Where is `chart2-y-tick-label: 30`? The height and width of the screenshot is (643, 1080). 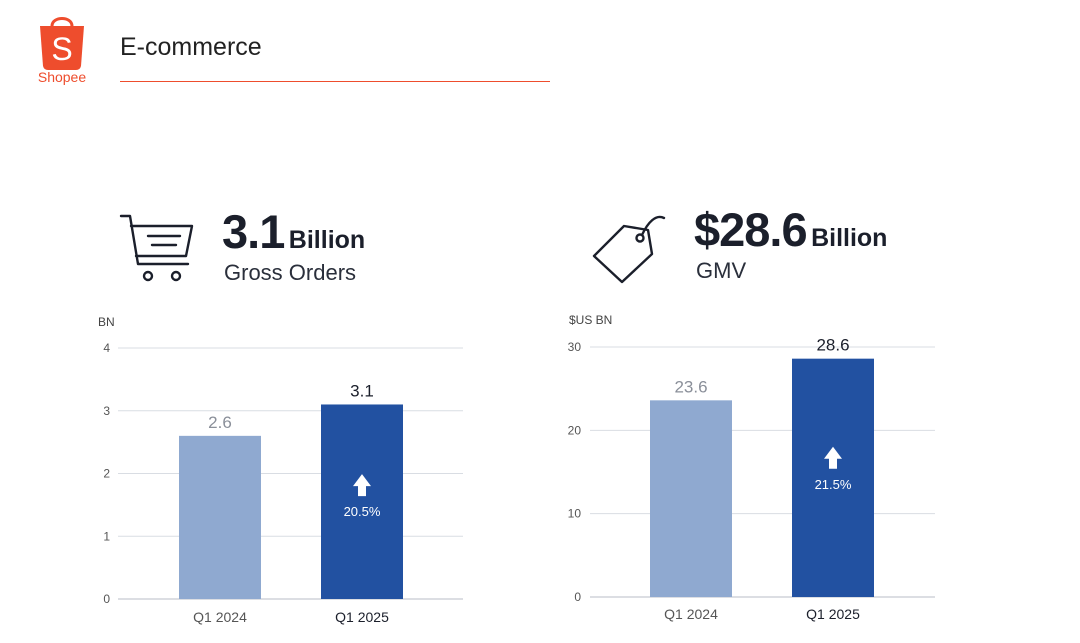
chart2-y-tick-label: 30 is located at coordinates (575, 347).